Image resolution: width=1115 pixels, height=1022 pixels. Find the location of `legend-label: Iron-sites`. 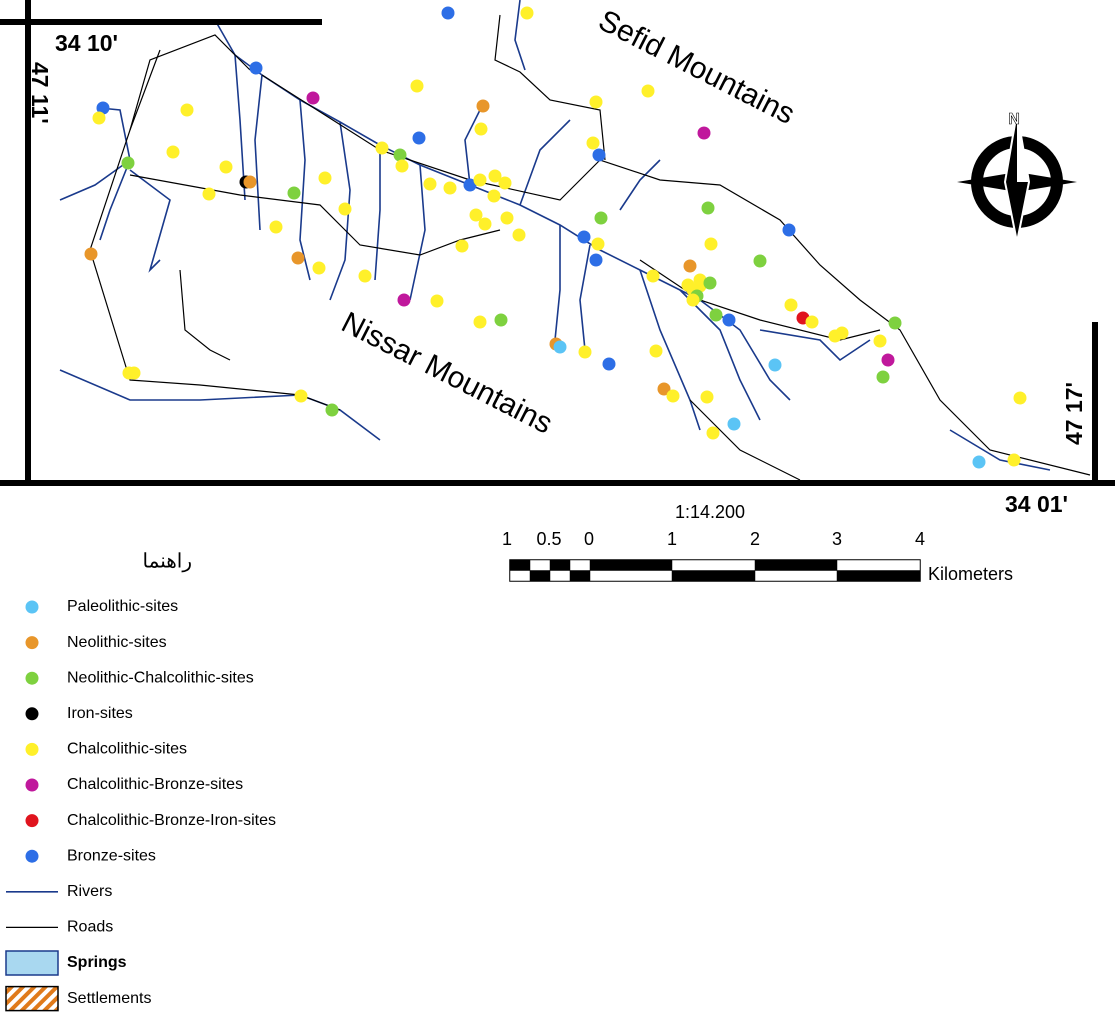

legend-label: Iron-sites is located at coordinates (100, 713).